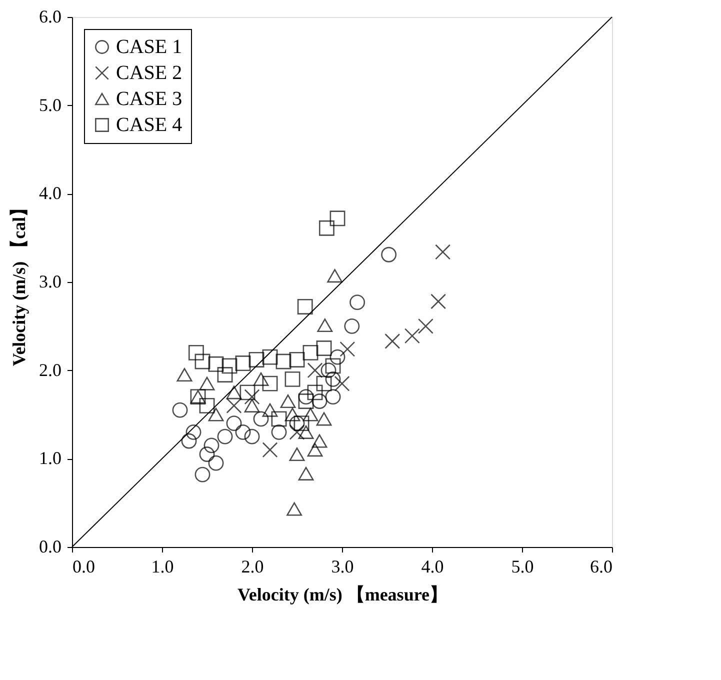 The height and width of the screenshot is (680, 721). Describe the element at coordinates (50, 370) in the screenshot. I see `y-tick-label: 2.0` at that location.